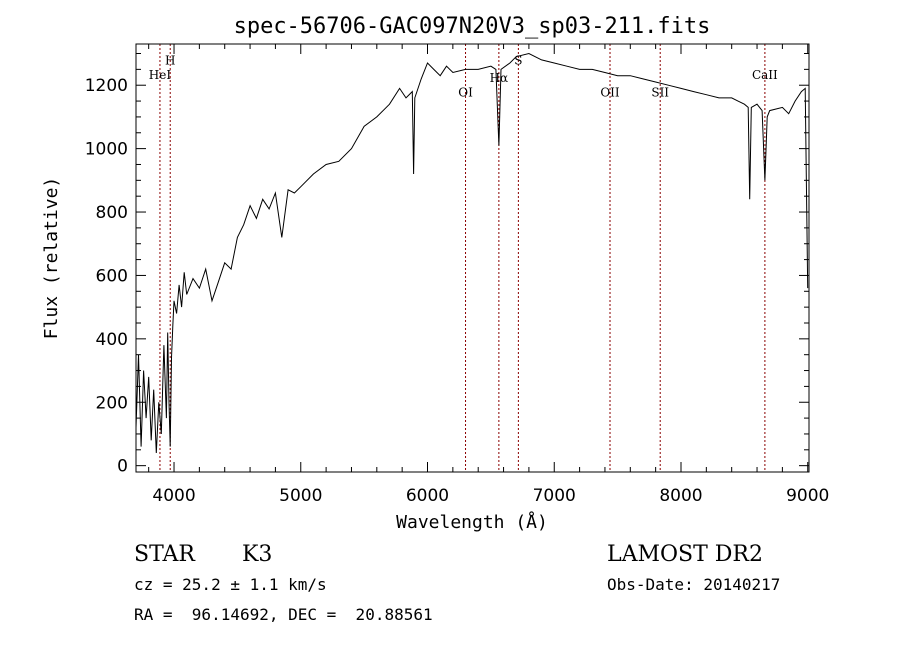 This screenshot has width=900, height=649. Describe the element at coordinates (106, 150) in the screenshot. I see `y-tick-label-5: 1000` at that location.